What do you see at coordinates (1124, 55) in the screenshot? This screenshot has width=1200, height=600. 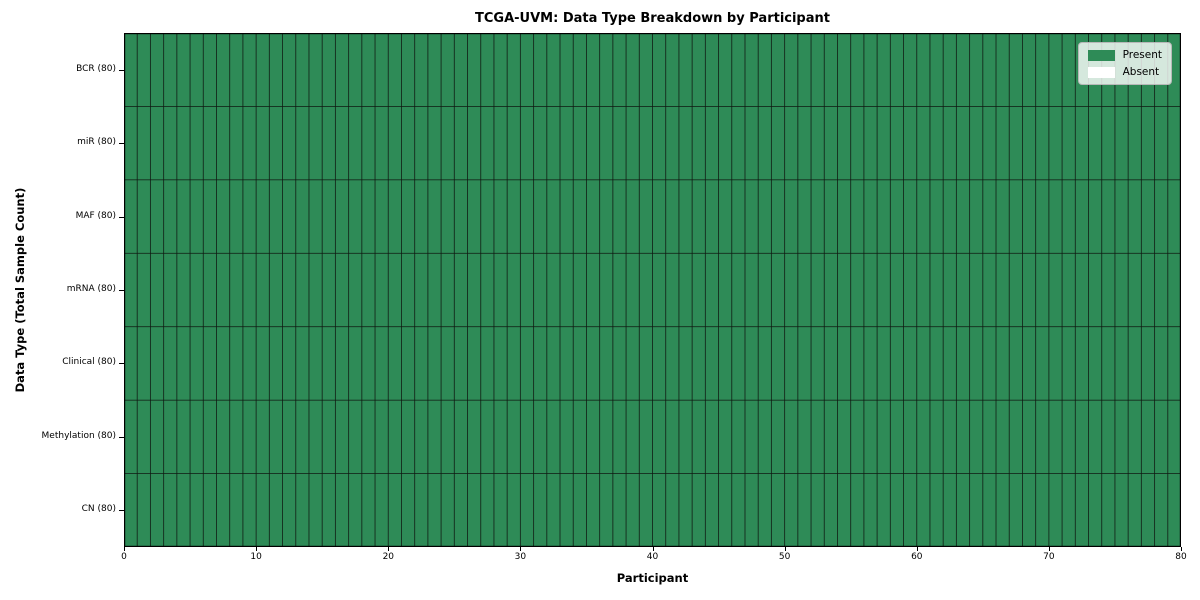 I see `legend-item-present: Present` at bounding box center [1124, 55].